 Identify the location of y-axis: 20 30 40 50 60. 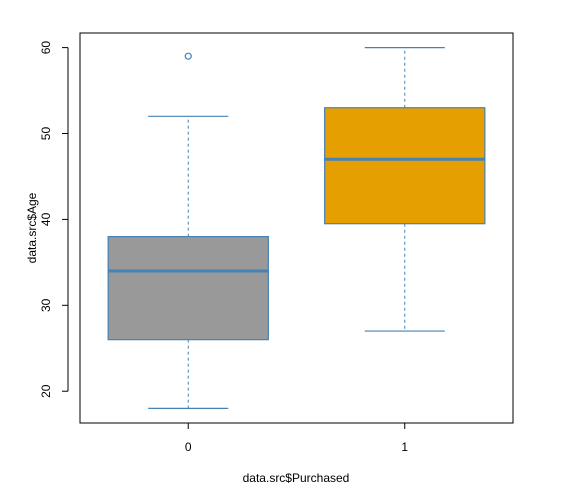
(54, 219).